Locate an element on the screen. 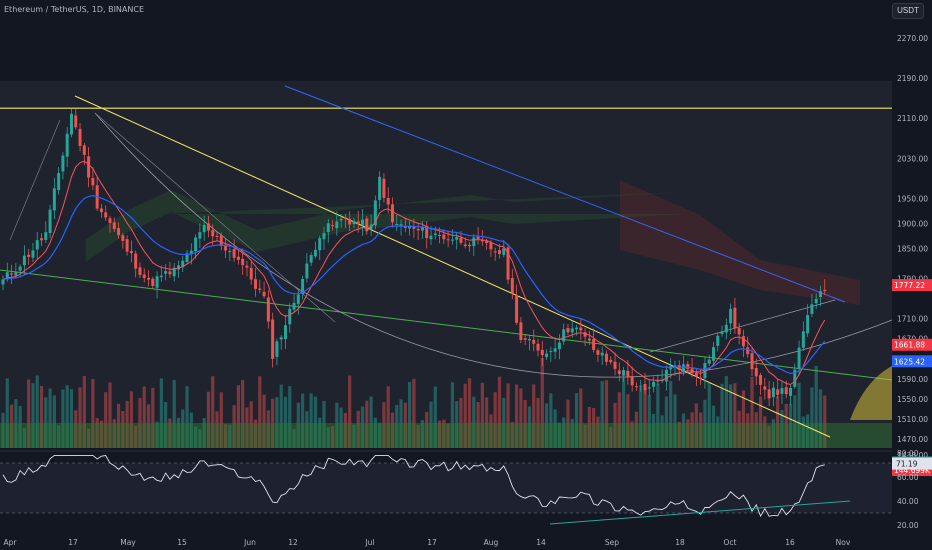 Image resolution: width=932 pixels, height=550 pixels. rsi-tick-label: 20.00 is located at coordinates (908, 525).